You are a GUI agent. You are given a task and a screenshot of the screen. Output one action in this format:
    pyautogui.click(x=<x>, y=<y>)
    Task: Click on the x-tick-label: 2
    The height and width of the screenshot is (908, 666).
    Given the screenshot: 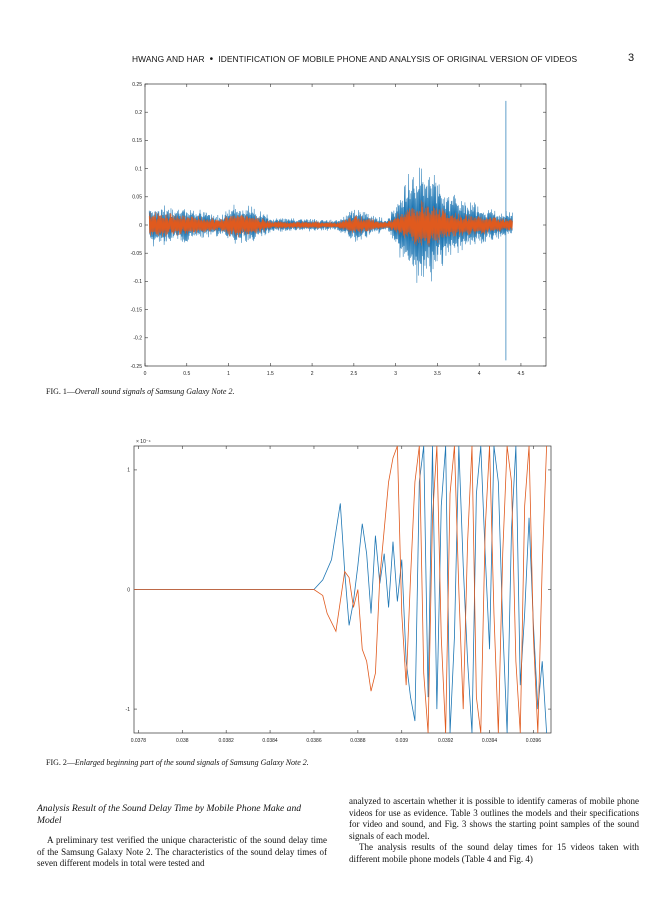 What is the action you would take?
    pyautogui.click(x=312, y=374)
    